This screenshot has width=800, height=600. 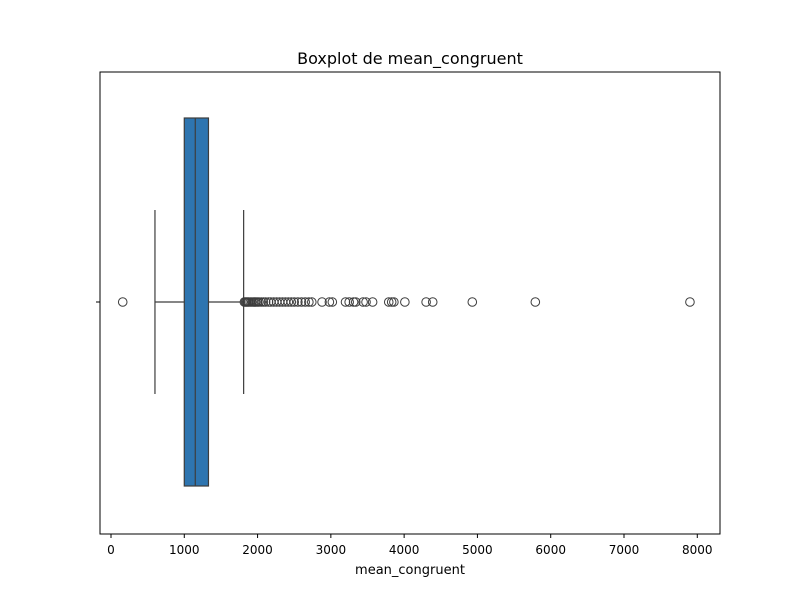 What do you see at coordinates (410, 570) in the screenshot?
I see `x-axis-label: mean_congruent` at bounding box center [410, 570].